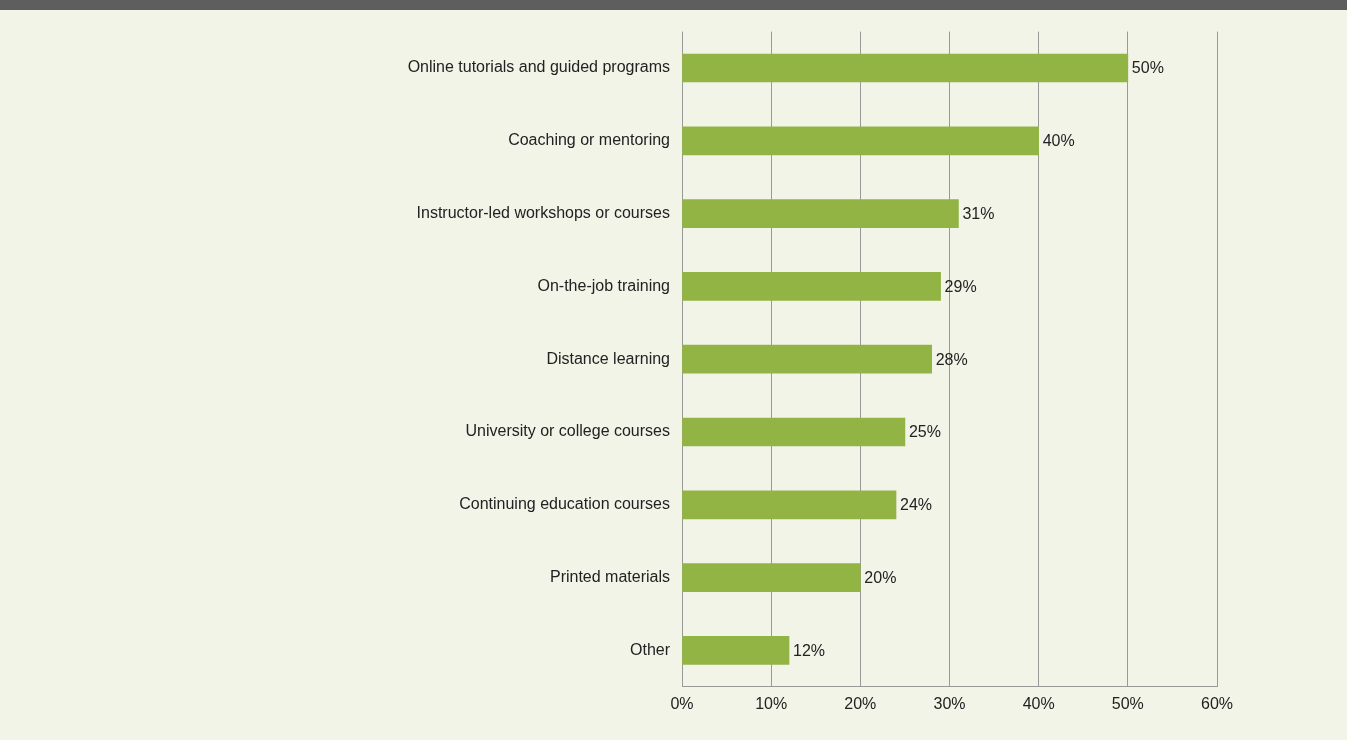 The image size is (1347, 740). What do you see at coordinates (809, 650) in the screenshot?
I see `data-label: 12%` at bounding box center [809, 650].